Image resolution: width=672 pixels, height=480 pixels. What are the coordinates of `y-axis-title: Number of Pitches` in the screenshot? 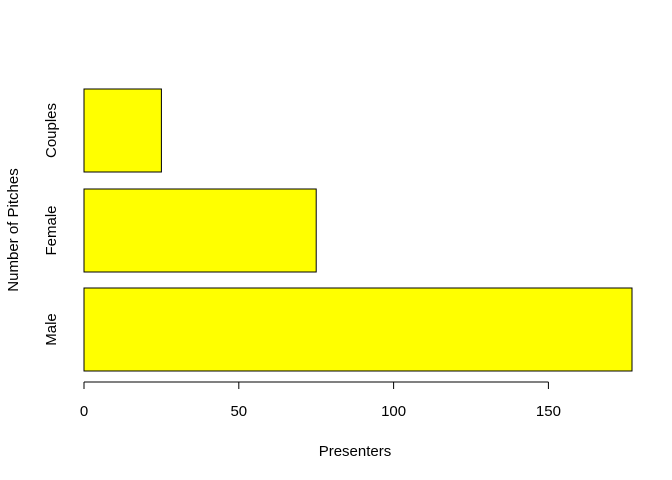 It's located at (13, 229).